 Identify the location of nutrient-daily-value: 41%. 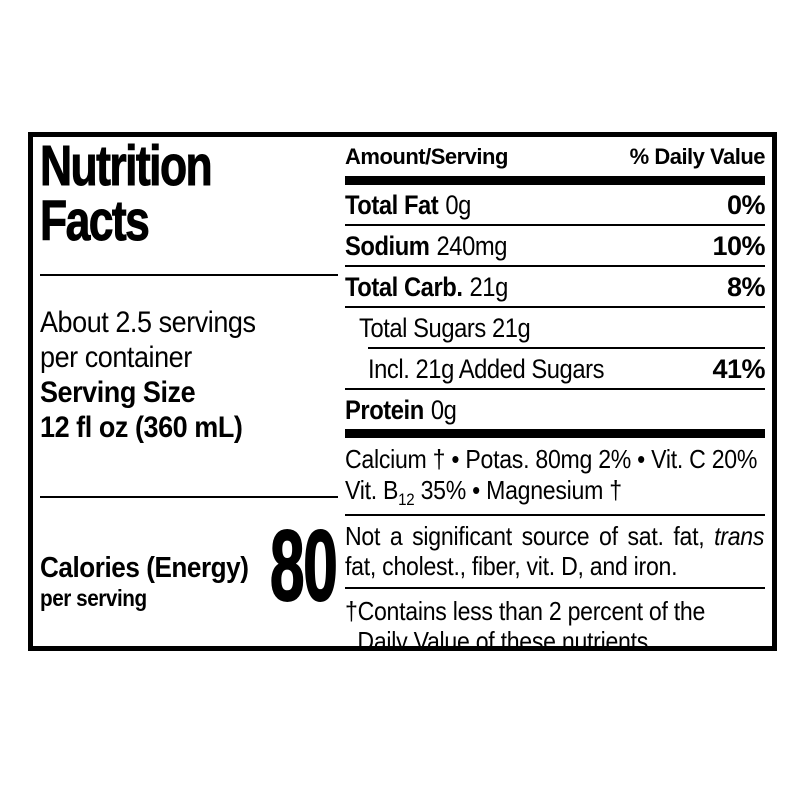
(738, 369).